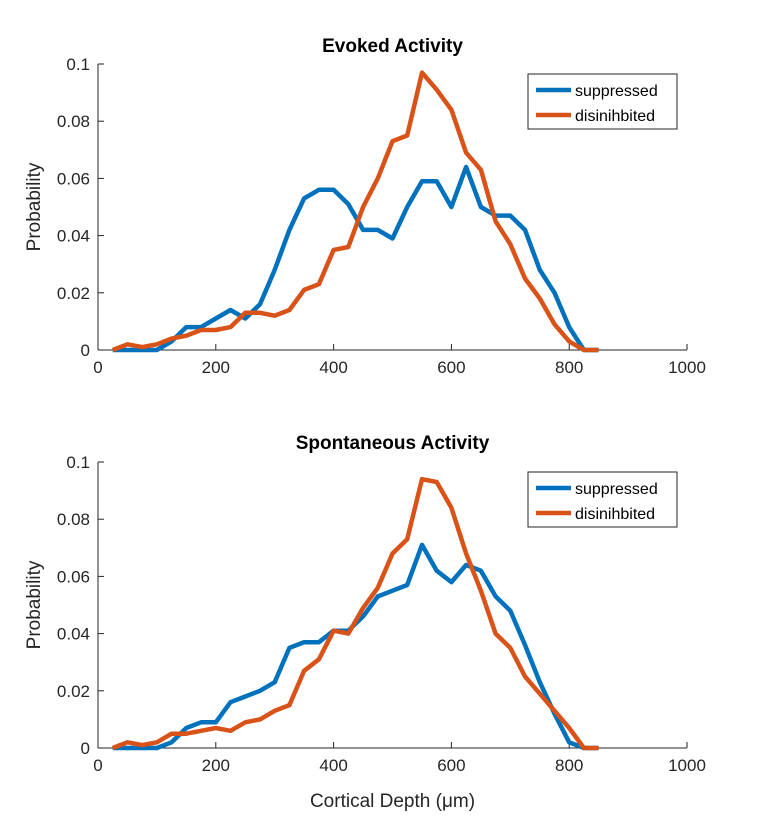 The image size is (760, 840). I want to click on x-axis-label: Cortical Depth (μm), so click(392, 801).